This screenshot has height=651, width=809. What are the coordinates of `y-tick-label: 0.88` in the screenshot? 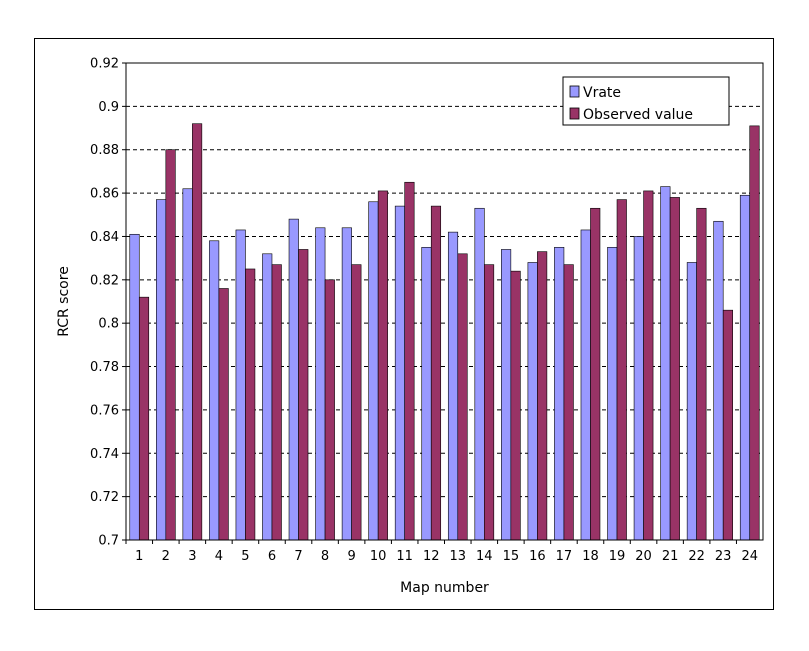 It's located at (104, 150).